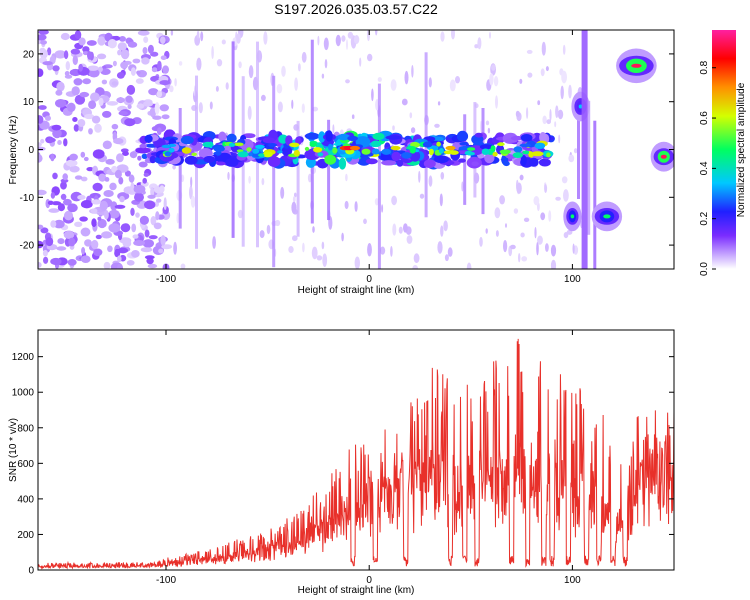 The image size is (750, 600). I want to click on heatmap-cluster-peak, so click(572, 216).